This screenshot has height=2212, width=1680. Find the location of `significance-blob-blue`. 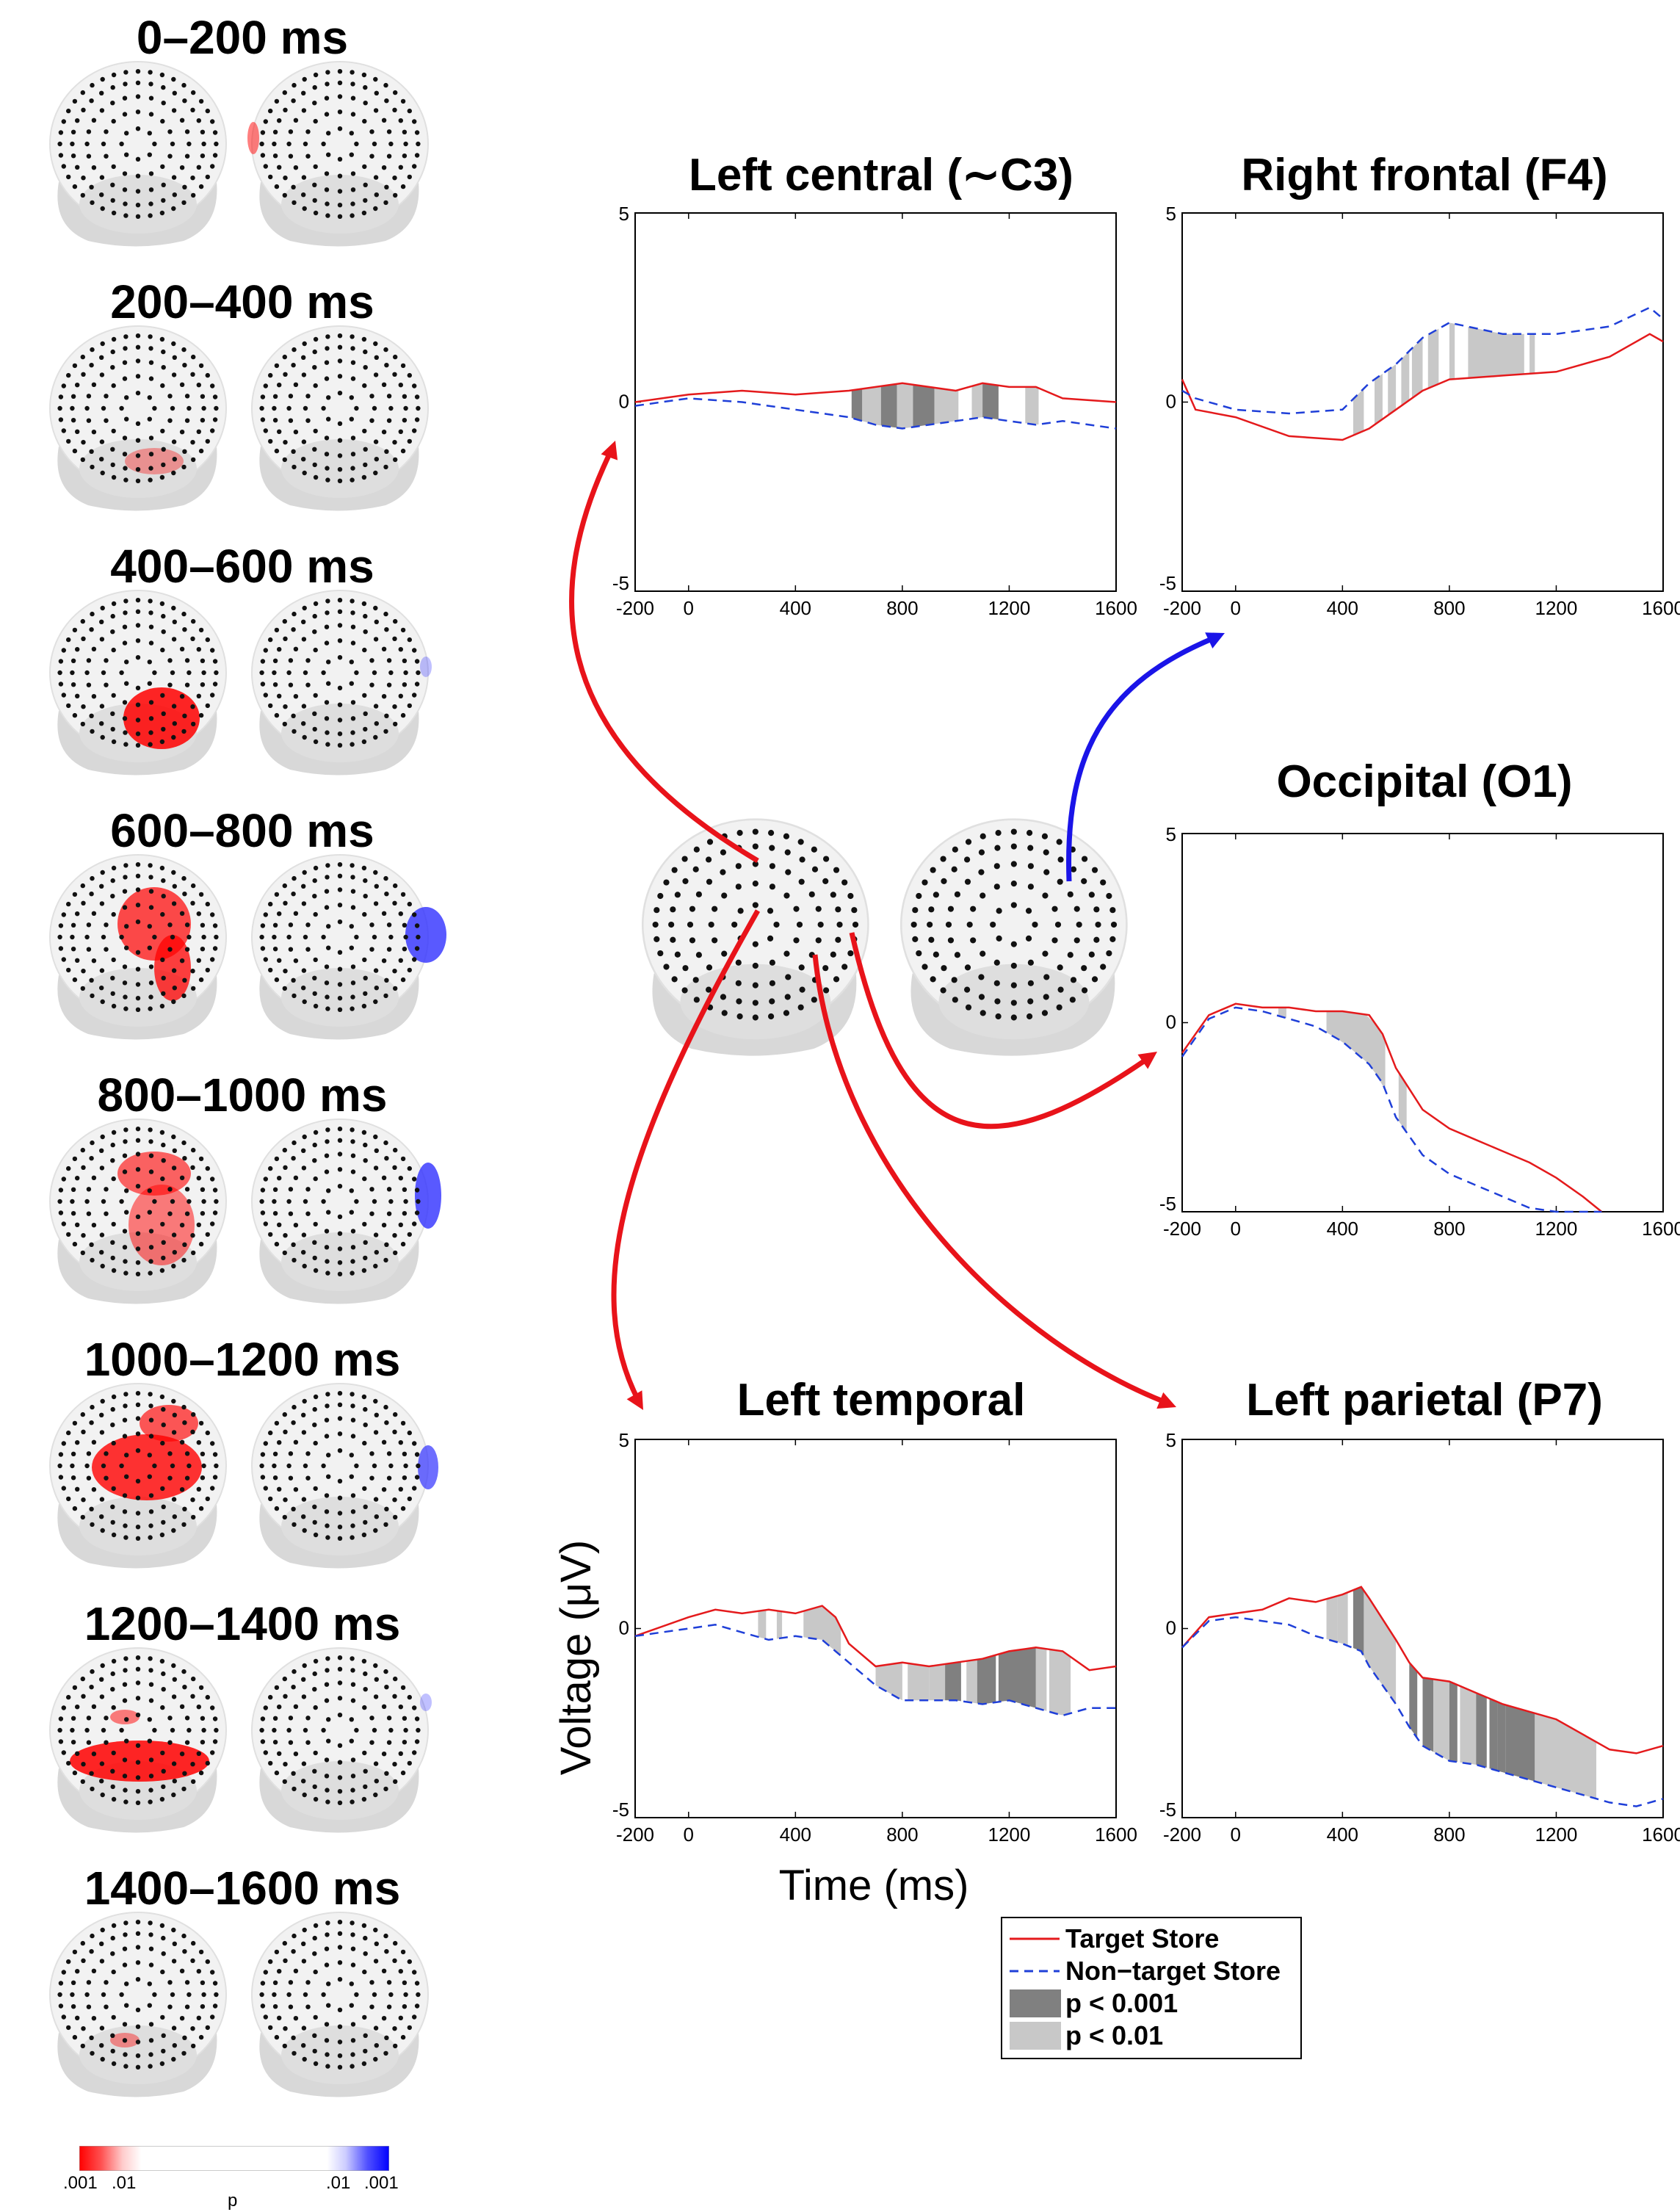

significance-blob-blue is located at coordinates (426, 1702).